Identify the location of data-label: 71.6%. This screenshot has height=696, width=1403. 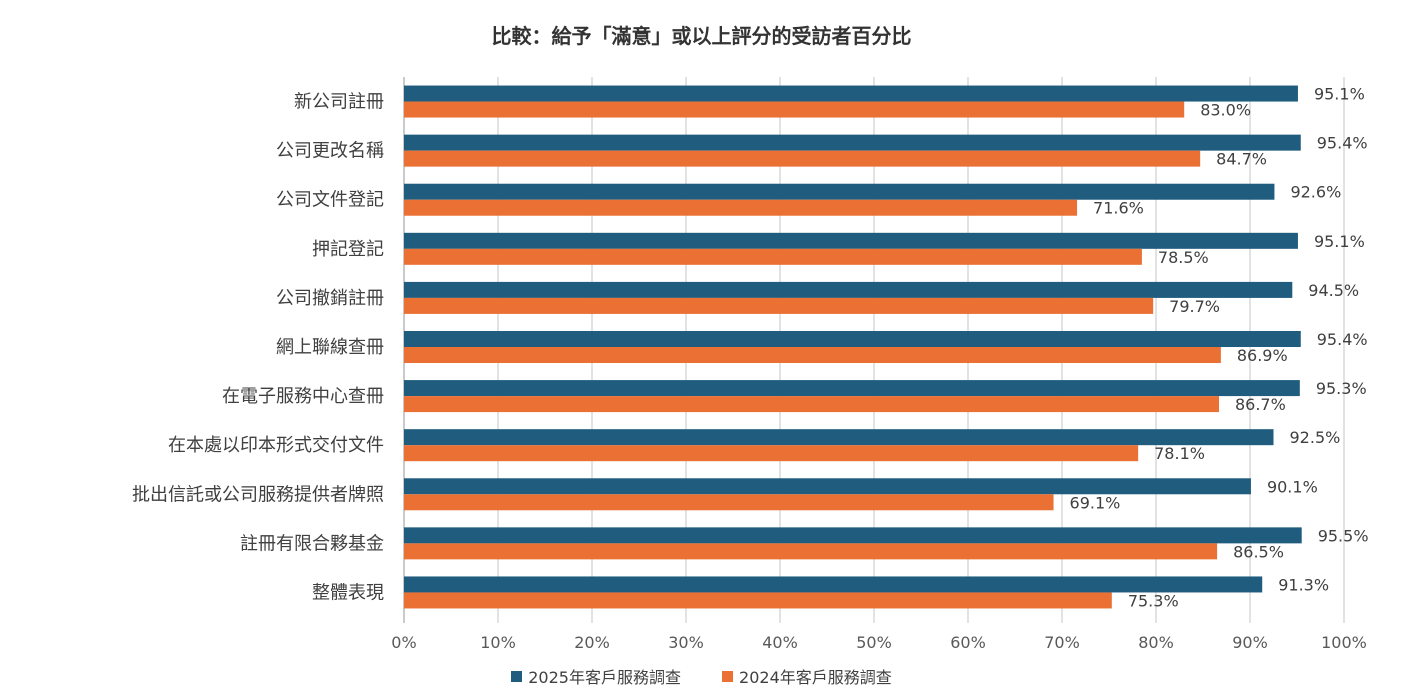
(1118, 208).